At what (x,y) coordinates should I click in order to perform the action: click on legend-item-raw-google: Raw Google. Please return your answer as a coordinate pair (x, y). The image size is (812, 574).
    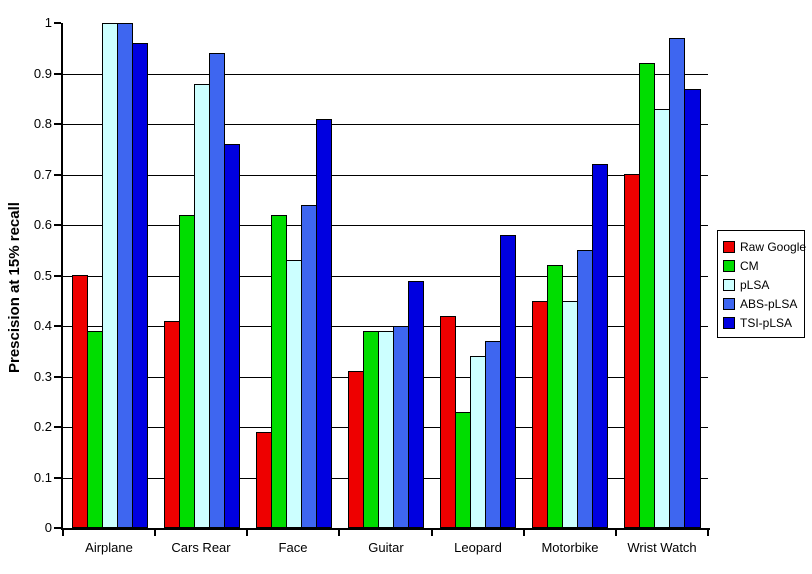
    Looking at the image, I should click on (765, 246).